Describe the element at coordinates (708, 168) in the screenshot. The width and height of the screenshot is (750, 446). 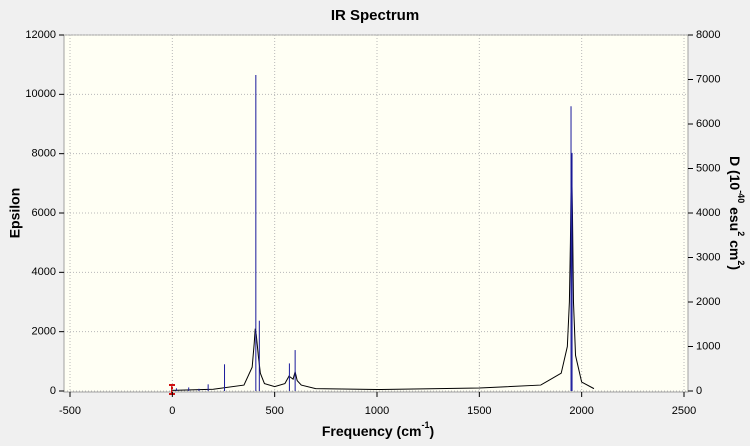
I see `y2-tick-label: 5000` at that location.